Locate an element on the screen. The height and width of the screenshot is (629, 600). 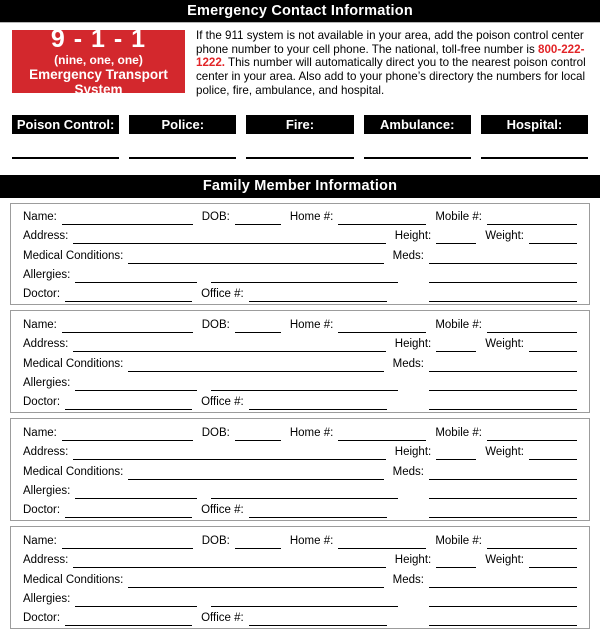
contact-column: Hospital: is located at coordinates (534, 136).